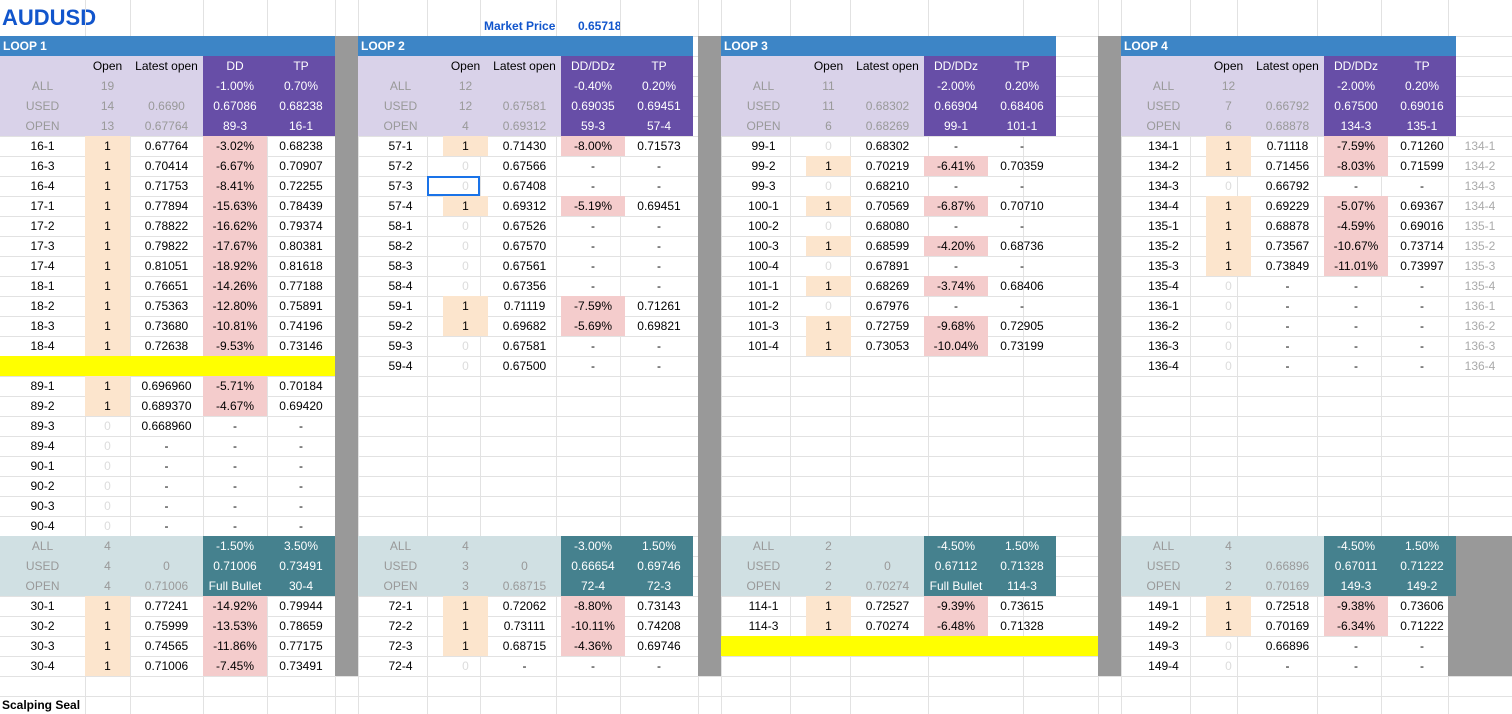  I want to click on summary-cell: 11, so click(828, 86).